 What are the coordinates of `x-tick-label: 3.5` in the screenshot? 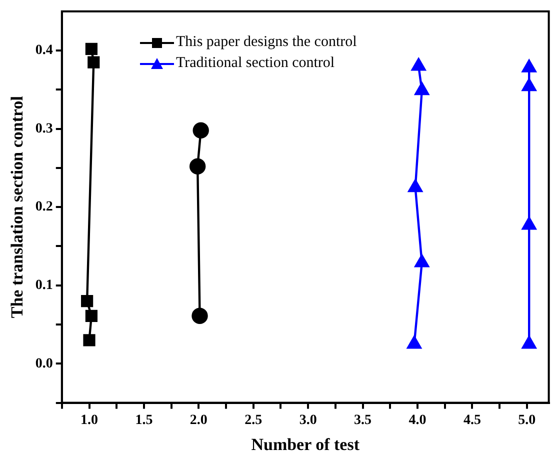 It's located at (363, 420).